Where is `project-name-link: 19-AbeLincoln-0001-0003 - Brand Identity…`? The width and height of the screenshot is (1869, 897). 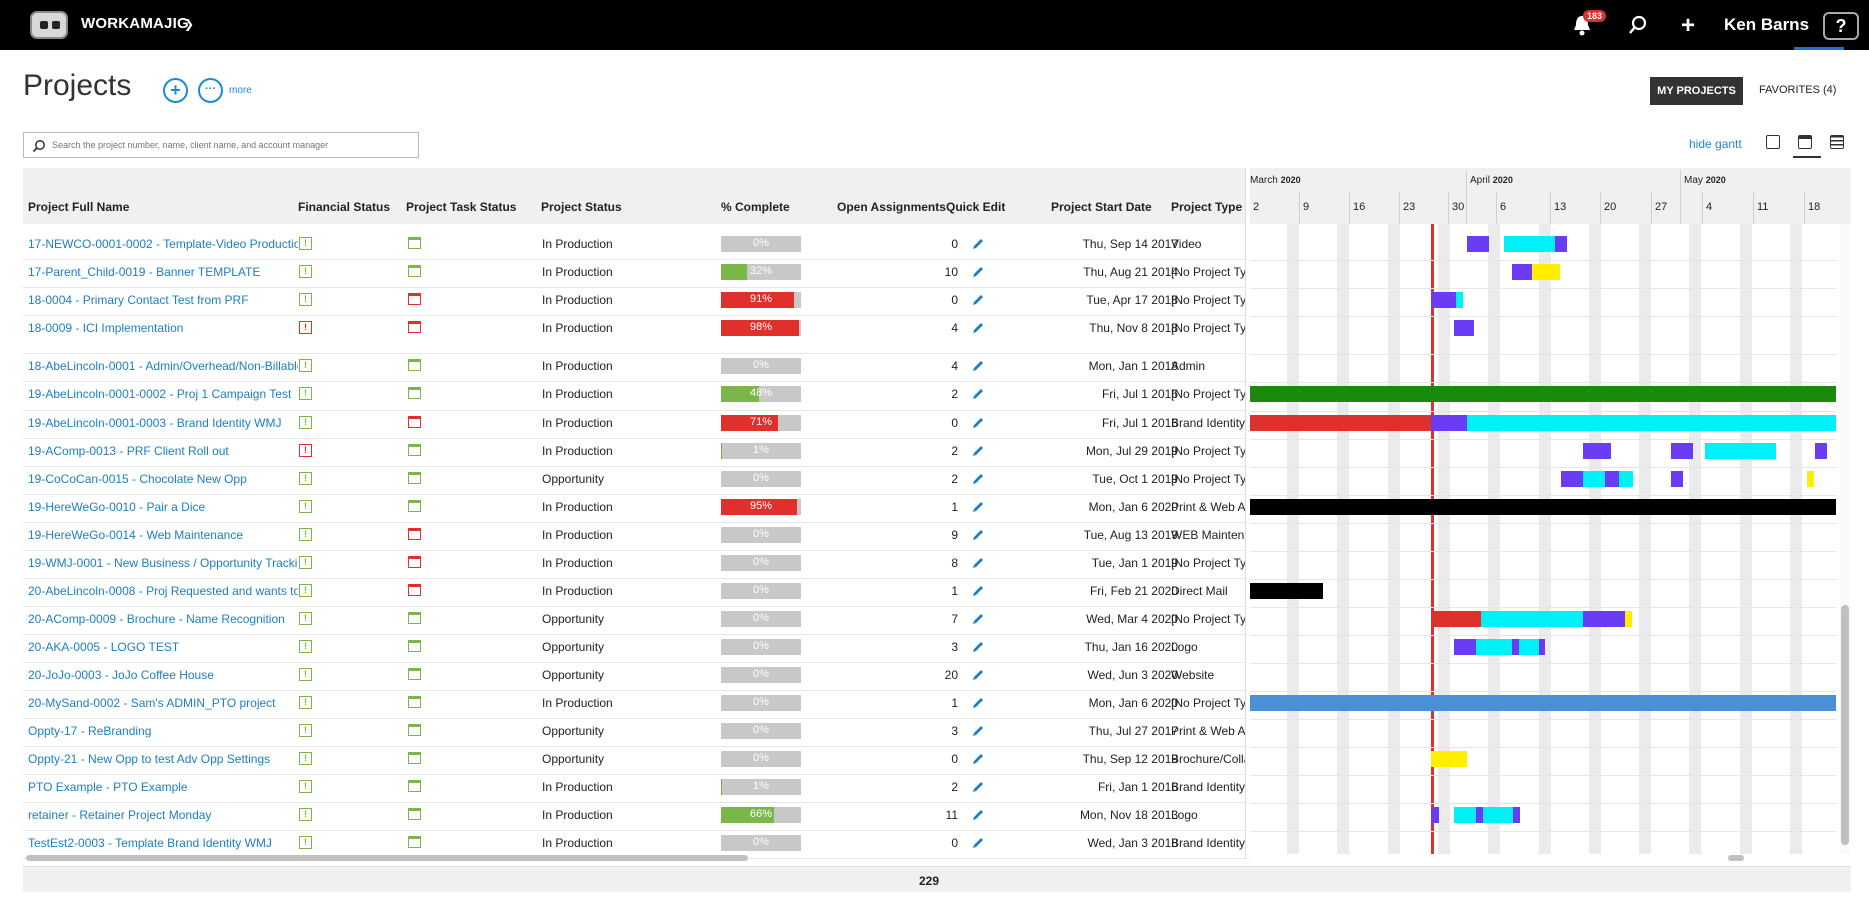 project-name-link: 19-AbeLincoln-0001-0003 - Brand Identity… is located at coordinates (155, 423).